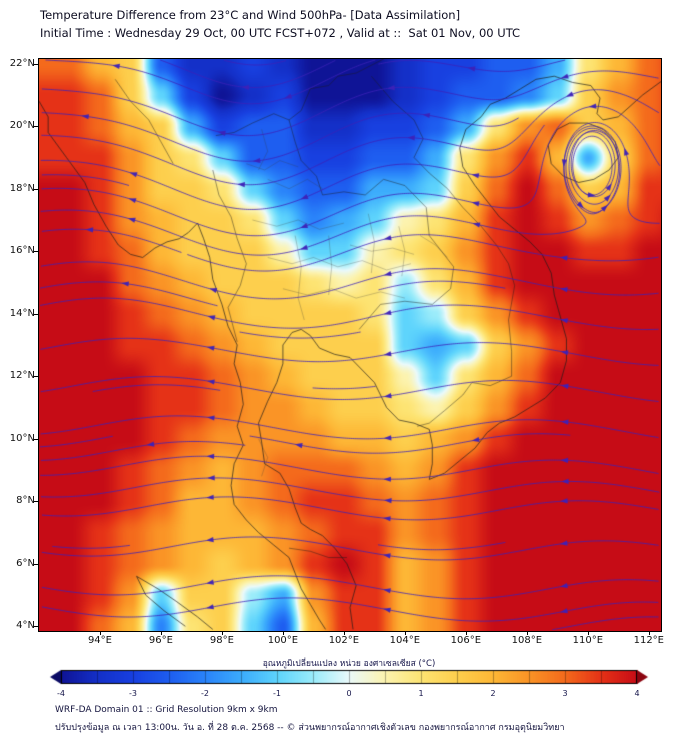 This screenshot has width=676, height=756. I want to click on colorbar-tick-label: -4, so click(61, 693).